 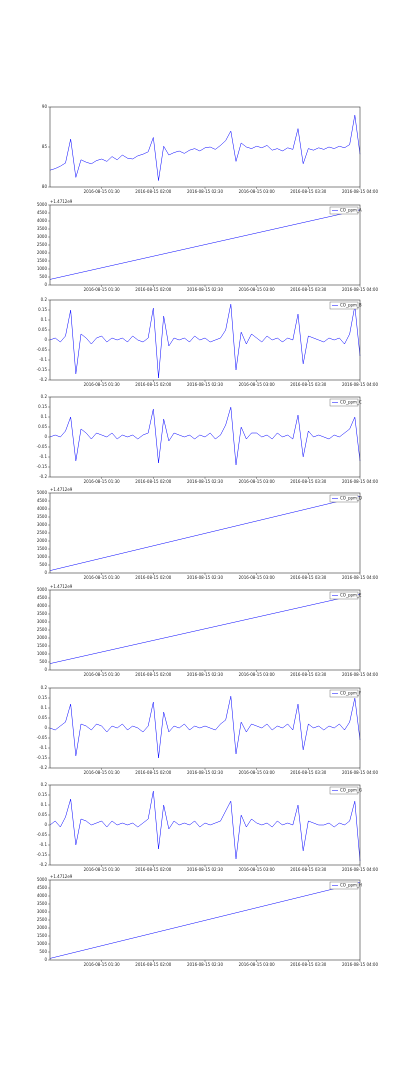 What do you see at coordinates (351, 595) in the screenshot?
I see `legend-label: CO_ppm_E` at bounding box center [351, 595].